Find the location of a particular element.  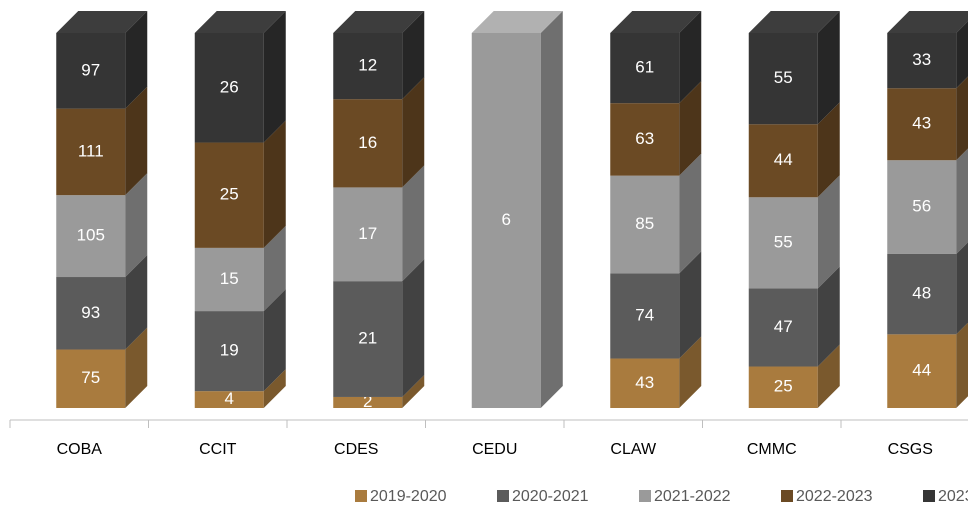

x-tick-label: CEDU is located at coordinates (494, 449).